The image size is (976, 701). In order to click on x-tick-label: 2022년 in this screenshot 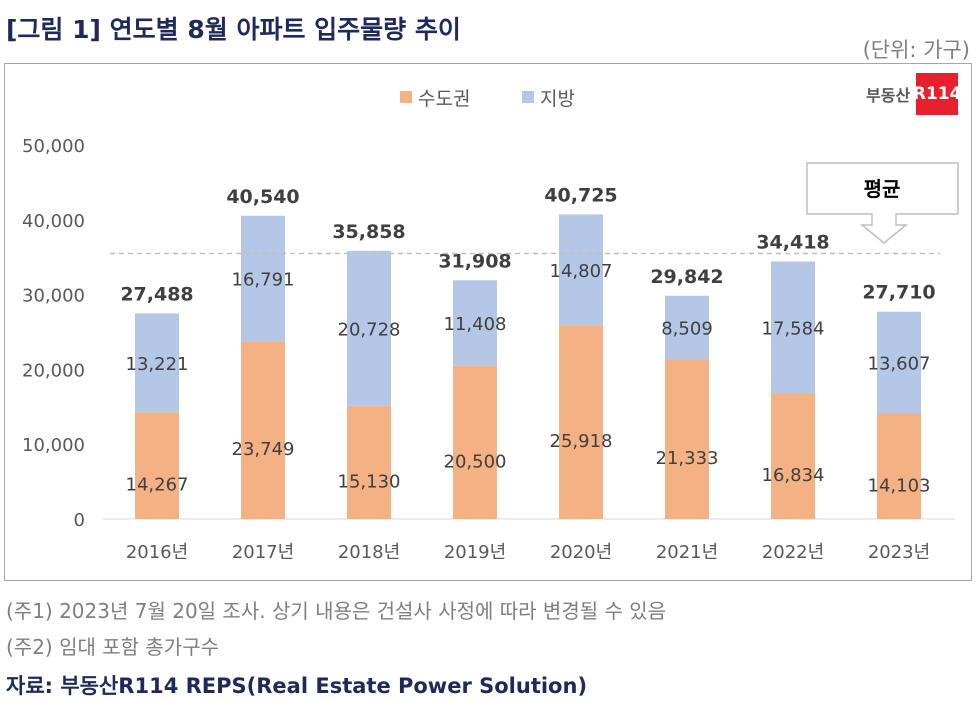, I will do `click(793, 552)`.